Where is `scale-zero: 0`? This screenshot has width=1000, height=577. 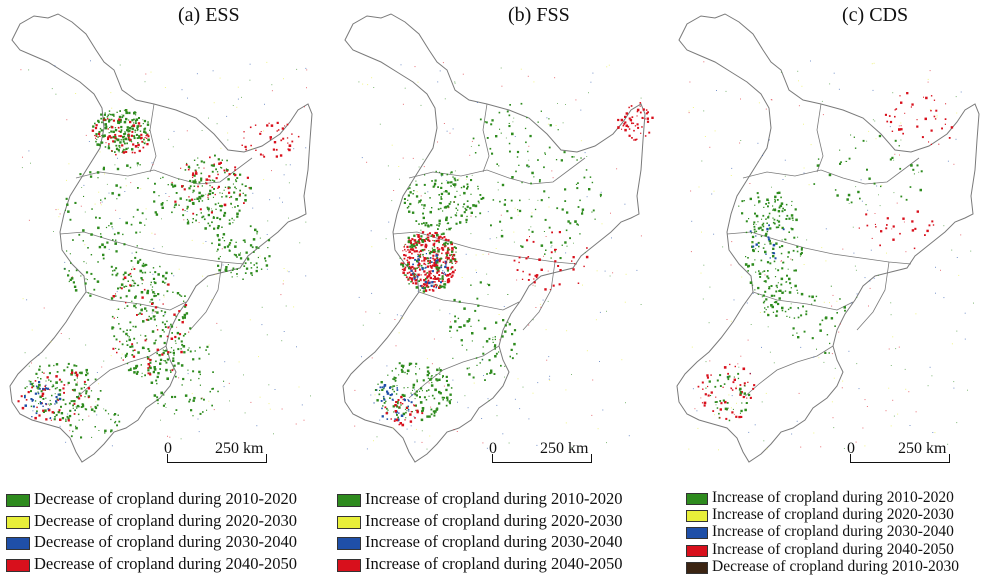 scale-zero: 0 is located at coordinates (168, 448).